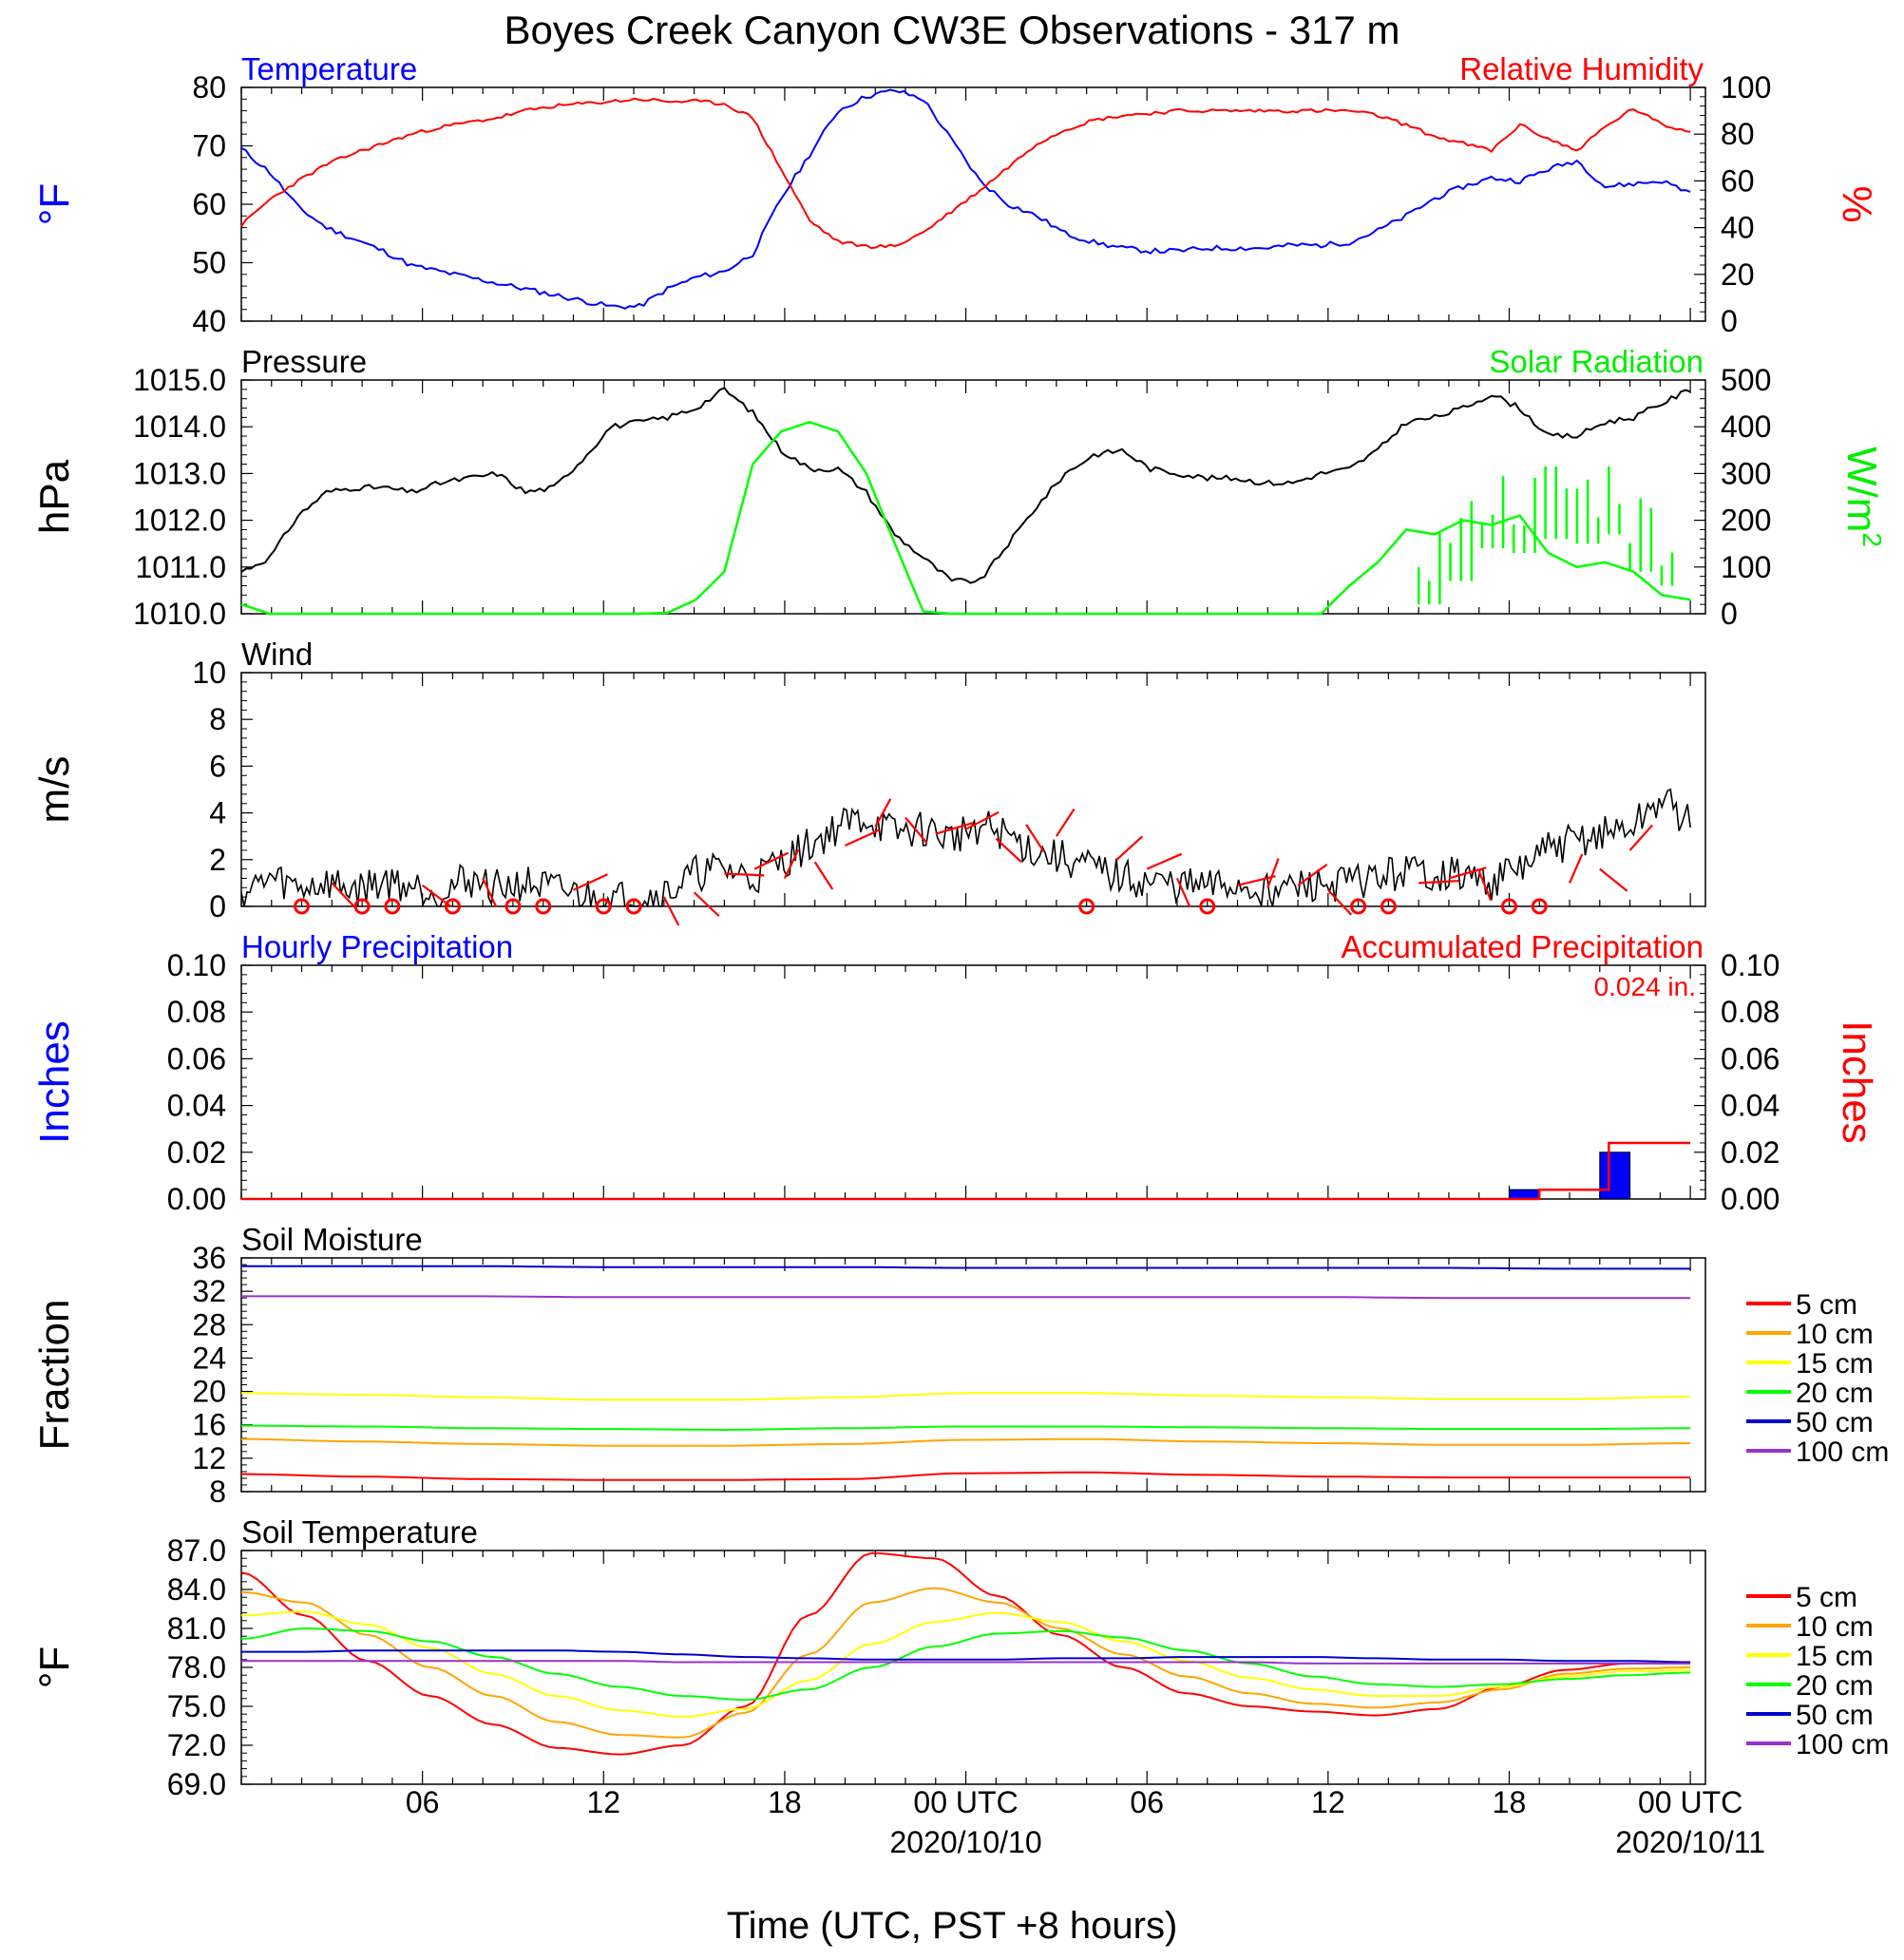 The width and height of the screenshot is (1904, 1960). What do you see at coordinates (1582, 68) in the screenshot?
I see `panel-title-right: Relative Humidity` at bounding box center [1582, 68].